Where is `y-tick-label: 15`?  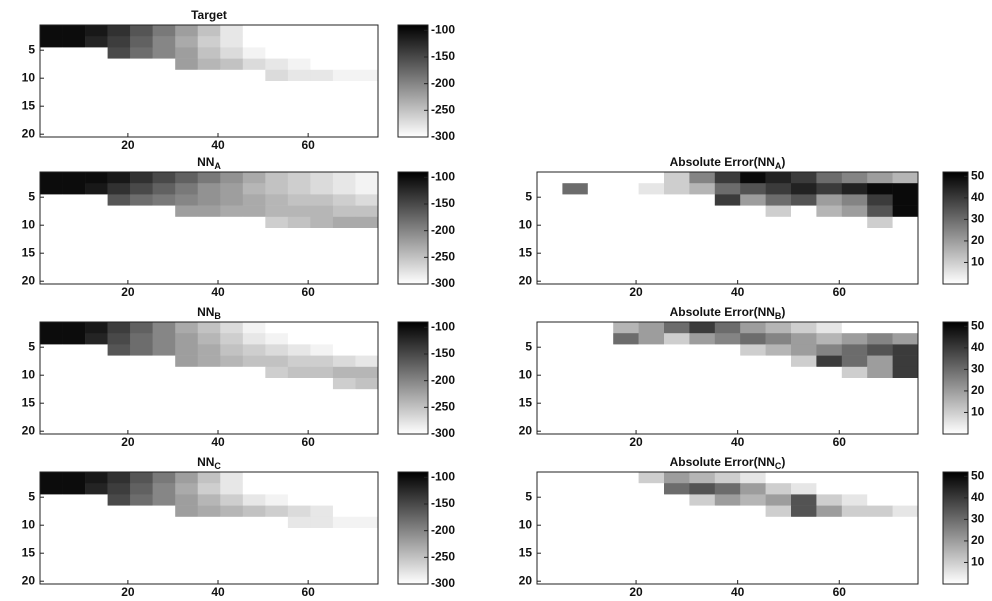
y-tick-label: 15 is located at coordinates (29, 105).